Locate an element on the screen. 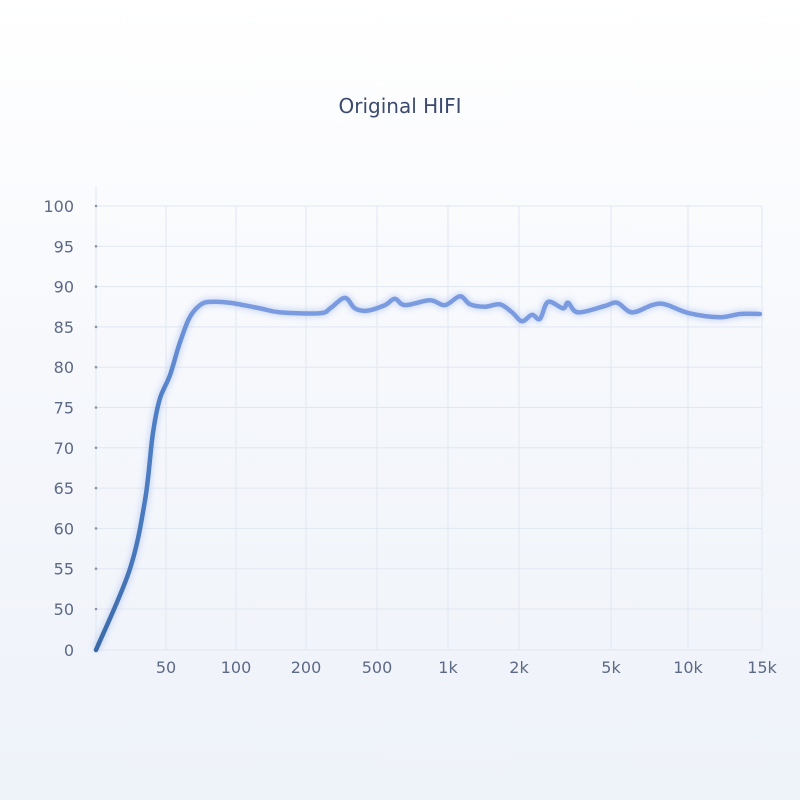  y-tick-label: 100 is located at coordinates (58, 206).